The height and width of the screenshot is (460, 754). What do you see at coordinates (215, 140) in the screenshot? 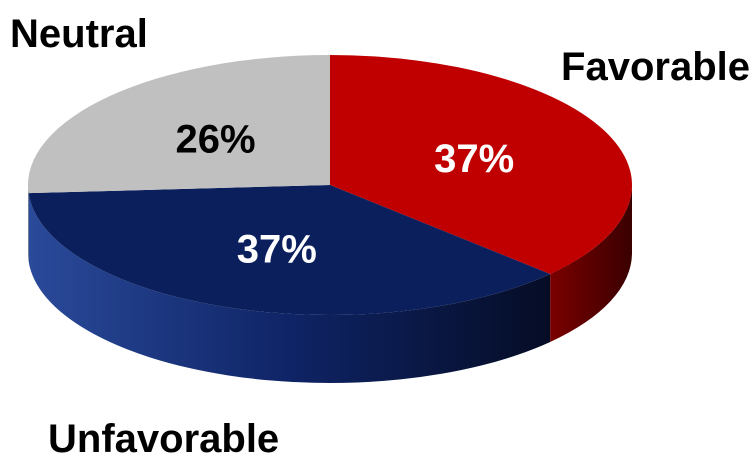
I see `pie-value-label-neutral: 26%` at bounding box center [215, 140].